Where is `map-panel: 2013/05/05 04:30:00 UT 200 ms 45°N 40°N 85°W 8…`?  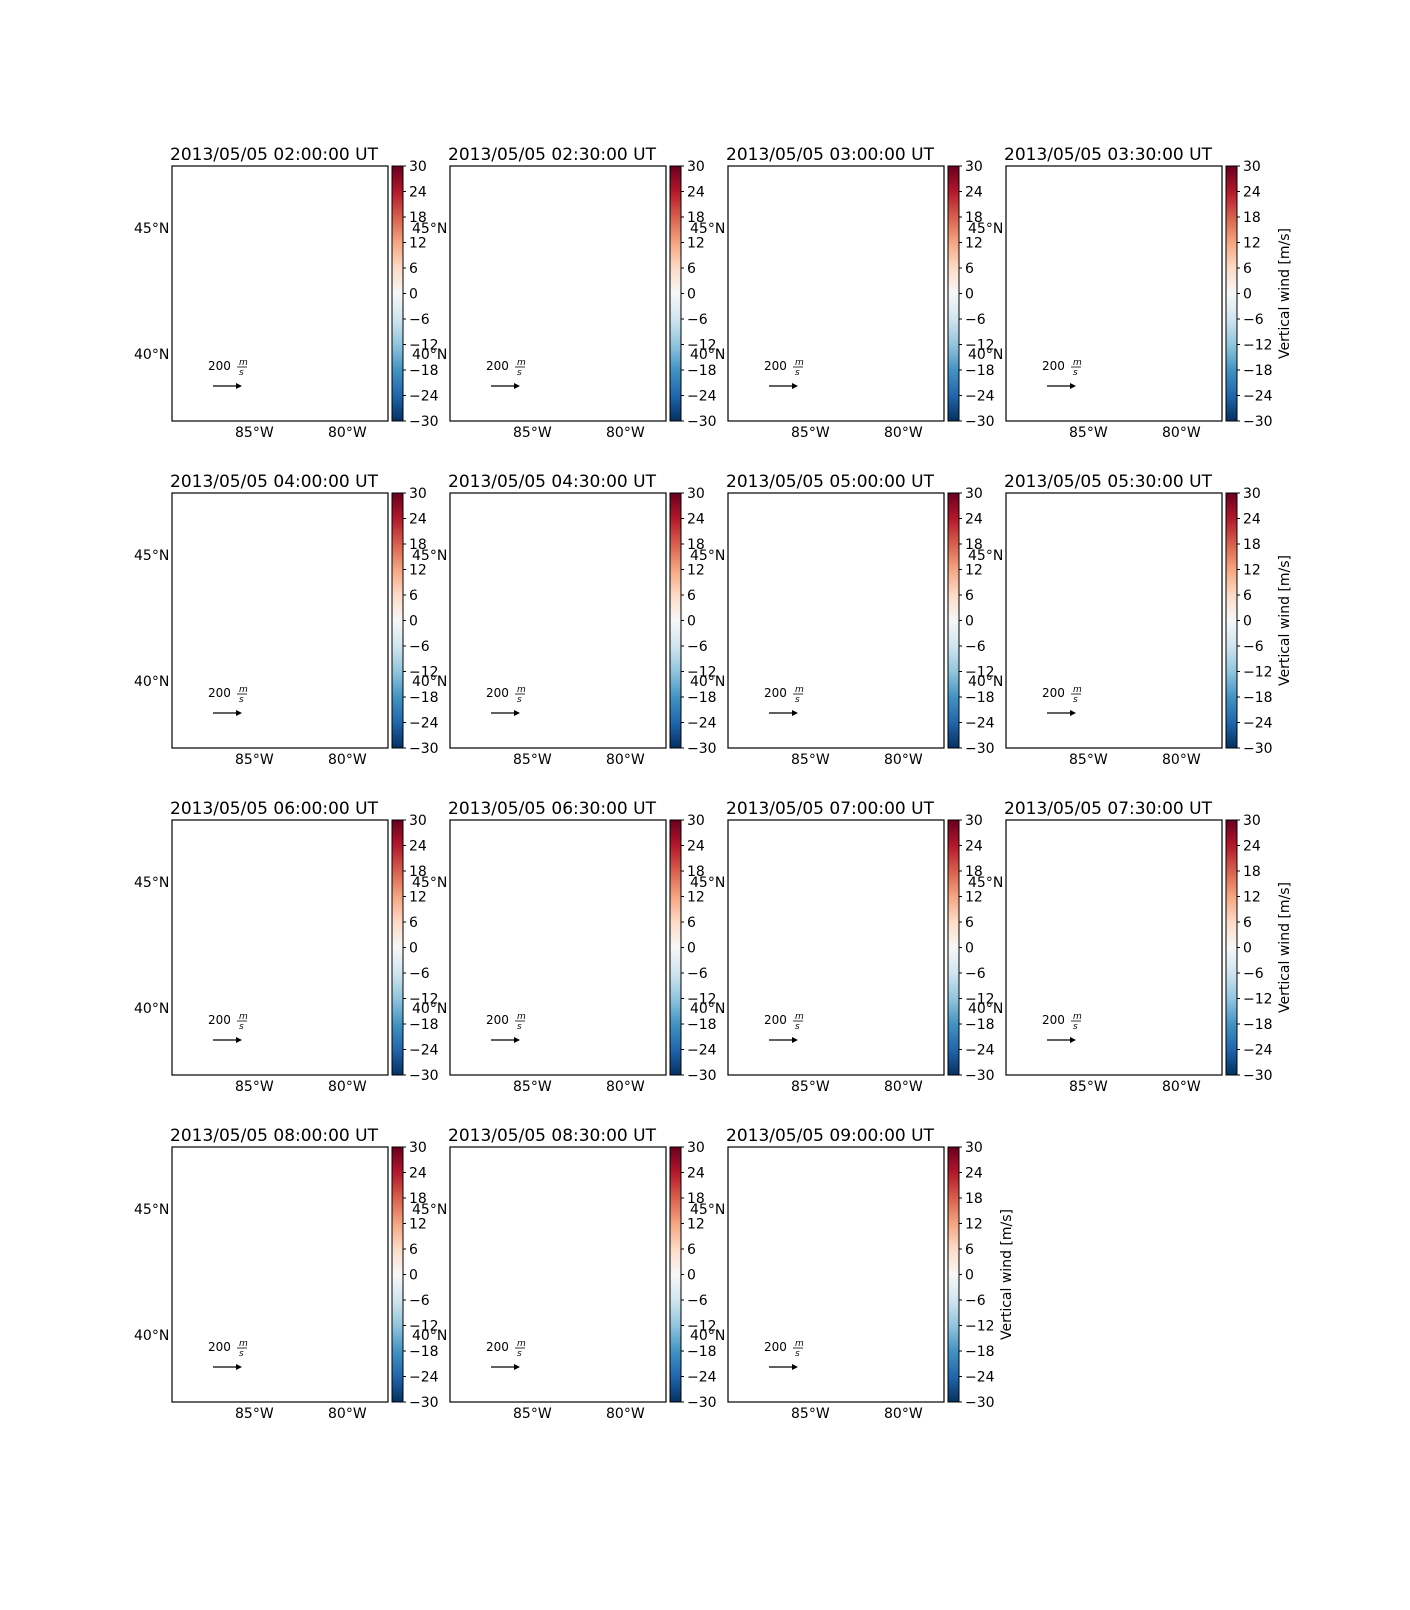
map-panel: 2013/05/05 04:30:00 UT 200 ms 45°N 40°N 85°W 8… is located at coordinates (564, 620).